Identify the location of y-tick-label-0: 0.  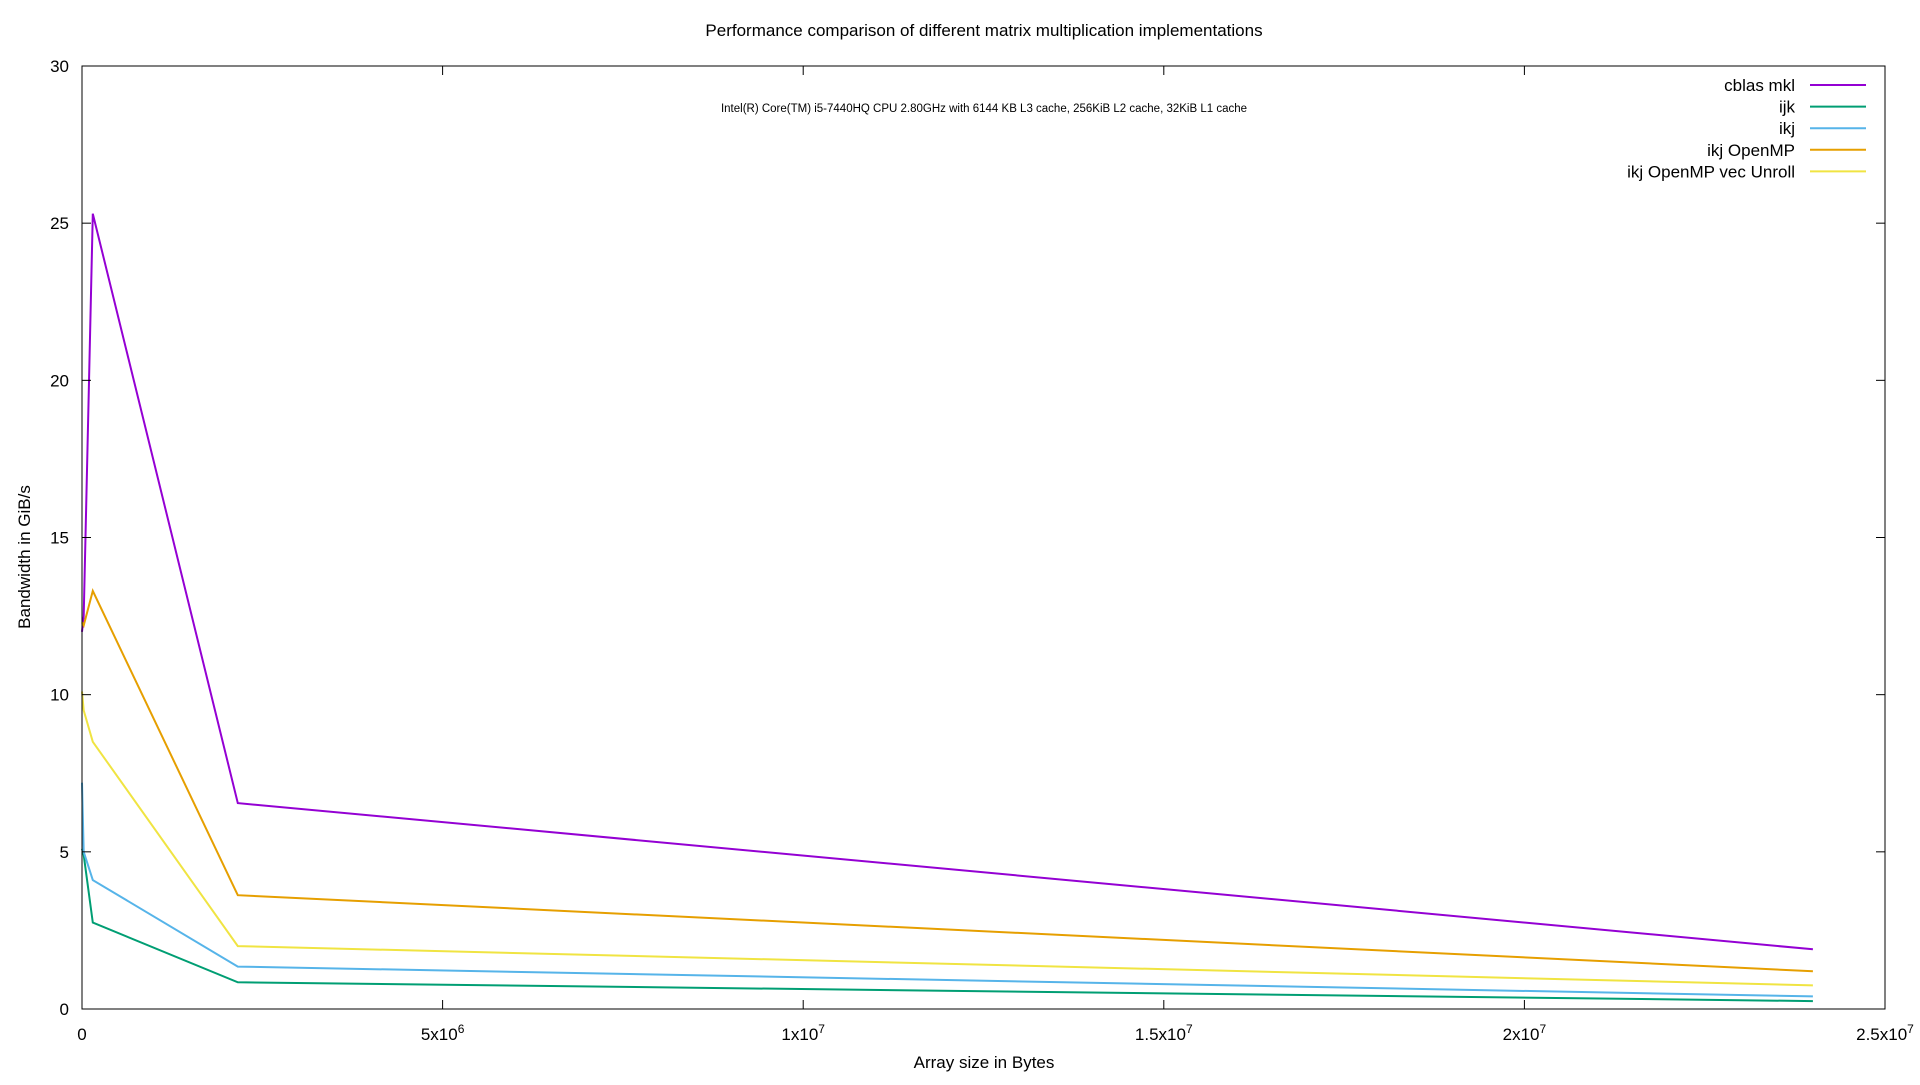
(64, 1009).